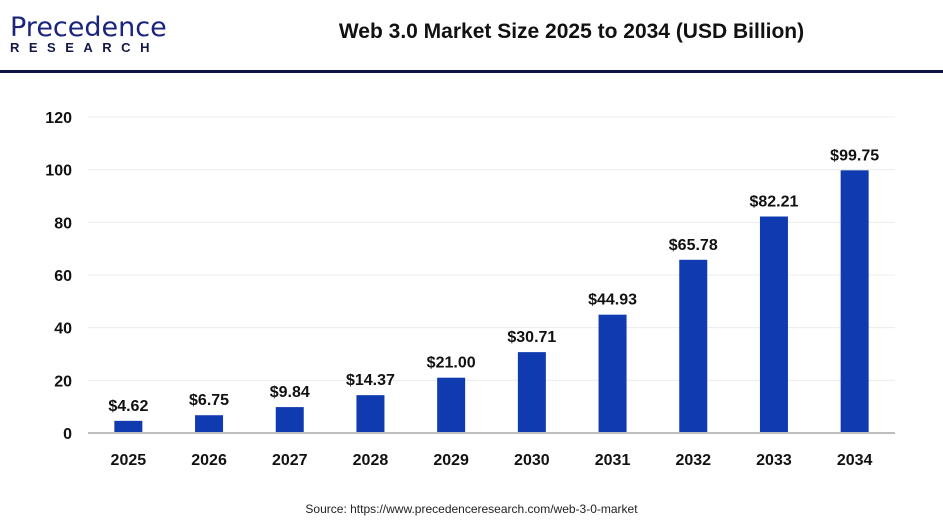  I want to click on bar-2029, so click(451, 405).